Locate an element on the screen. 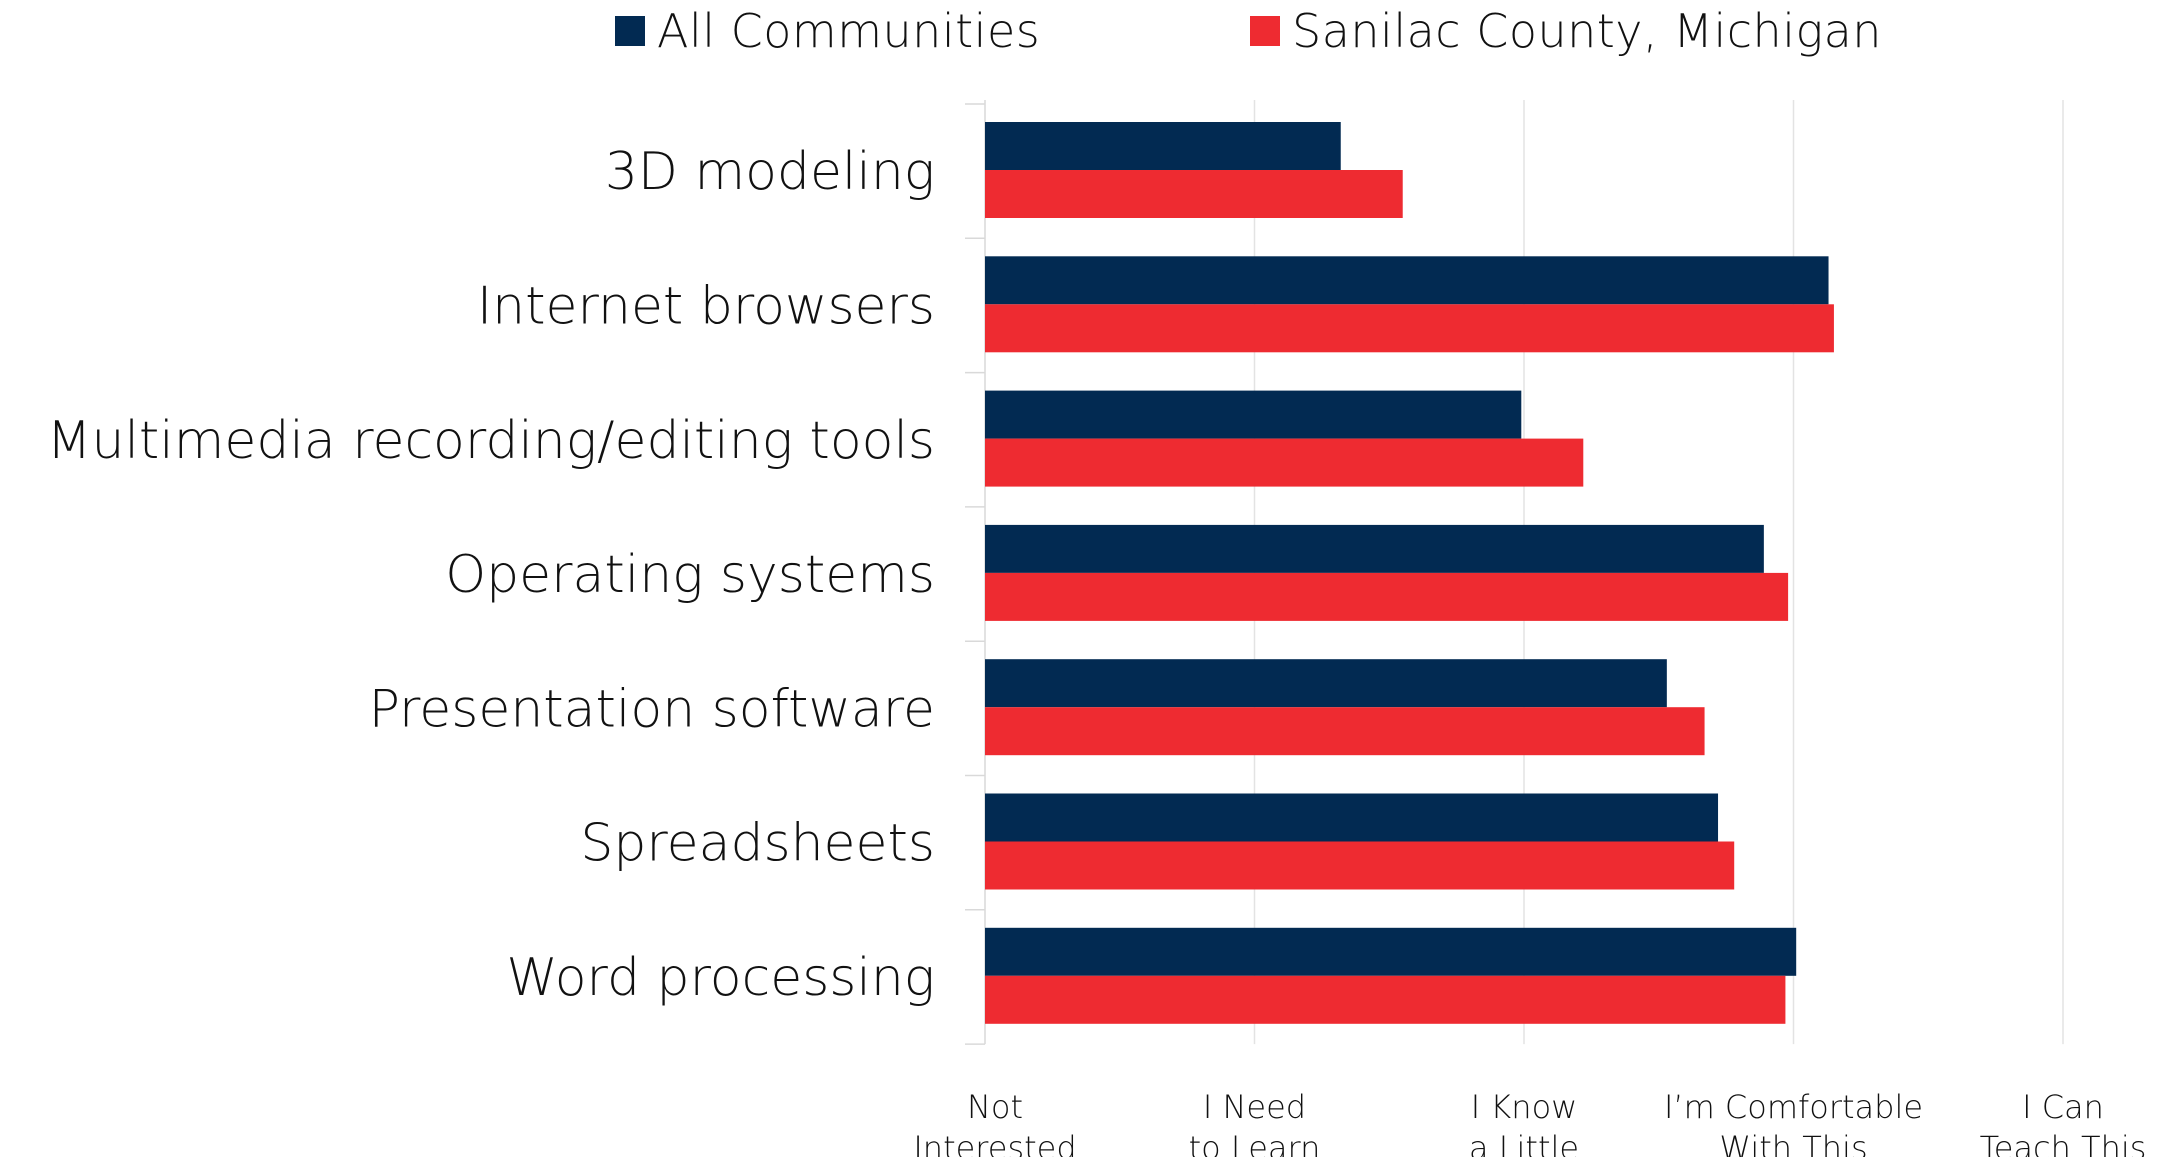  bar-series0-cat5 is located at coordinates (1352, 817).